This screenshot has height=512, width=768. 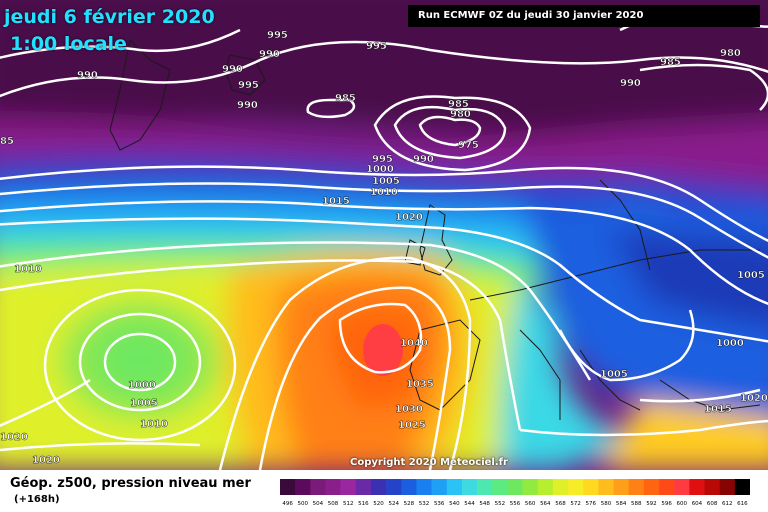 I want to click on isobar-label: 1035, so click(x=420, y=384).